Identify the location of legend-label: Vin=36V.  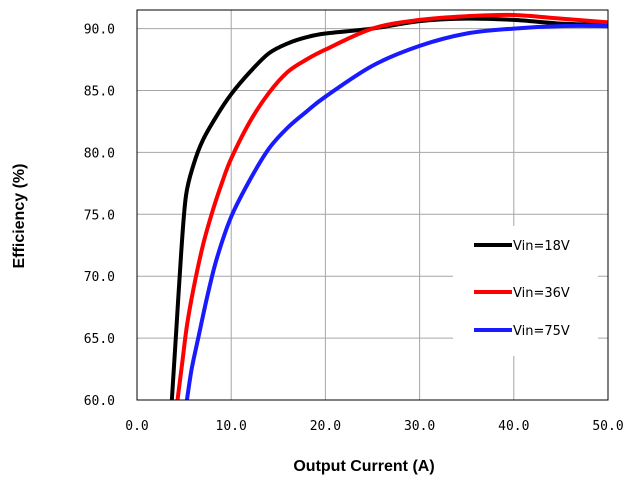
(541, 293).